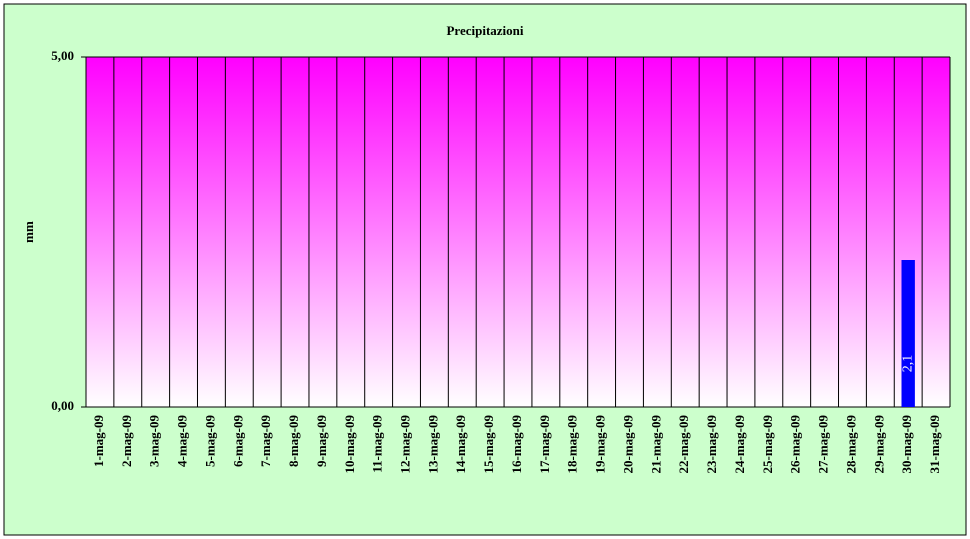 Image resolution: width=970 pixels, height=539 pixels. Describe the element at coordinates (377, 444) in the screenshot. I see `x-tick-label: 11-mag-09` at that location.